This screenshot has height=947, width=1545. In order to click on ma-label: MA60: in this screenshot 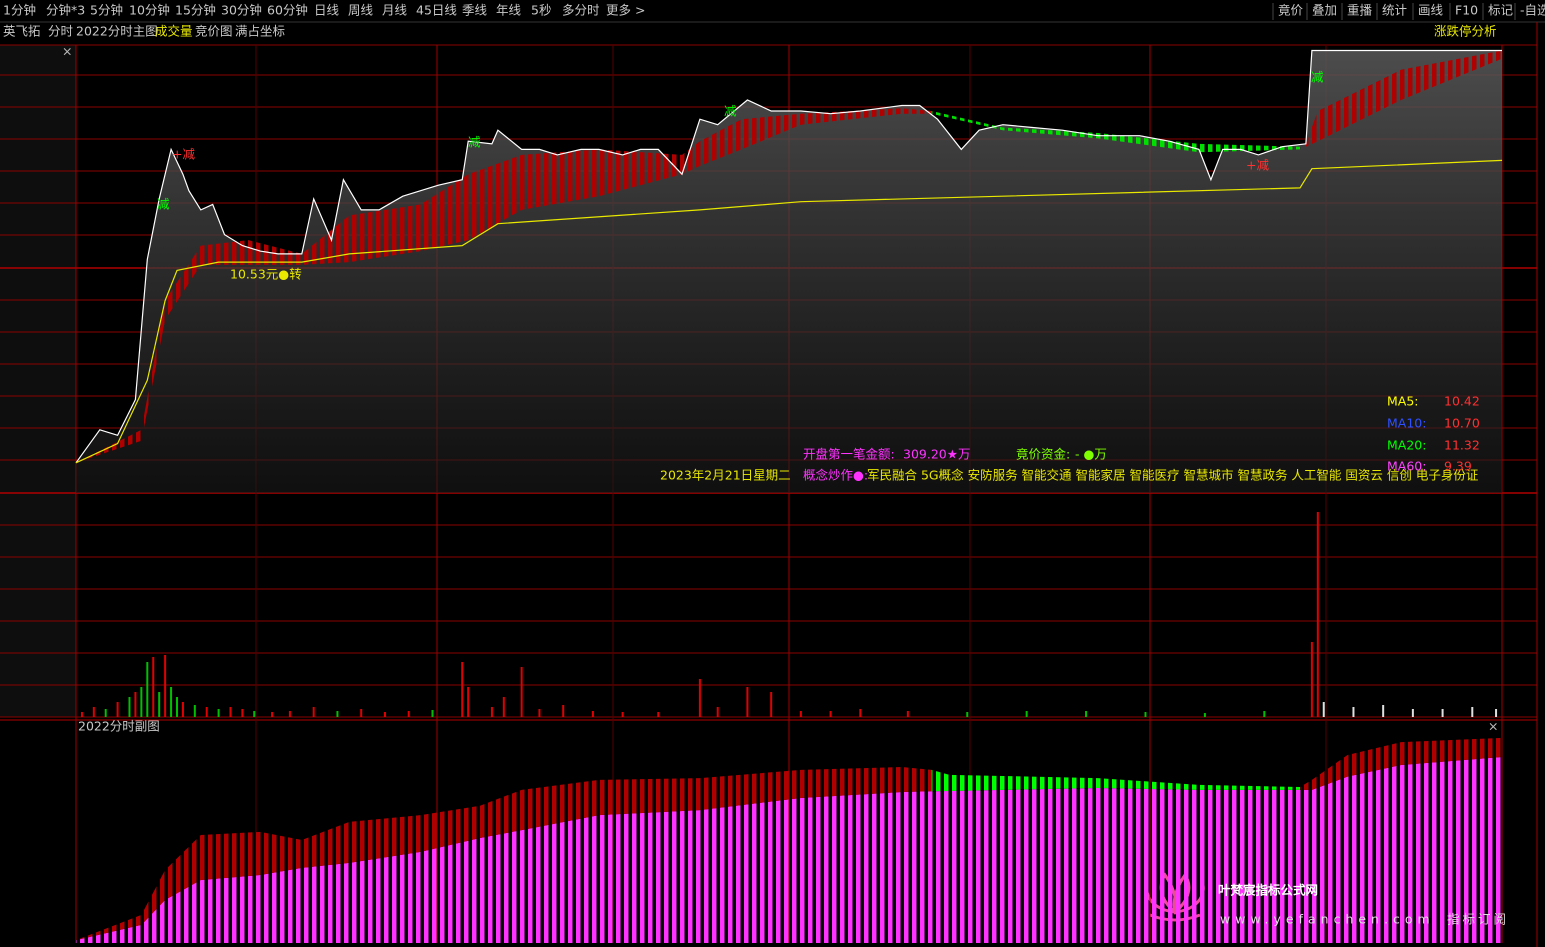, I will do `click(1406, 466)`.